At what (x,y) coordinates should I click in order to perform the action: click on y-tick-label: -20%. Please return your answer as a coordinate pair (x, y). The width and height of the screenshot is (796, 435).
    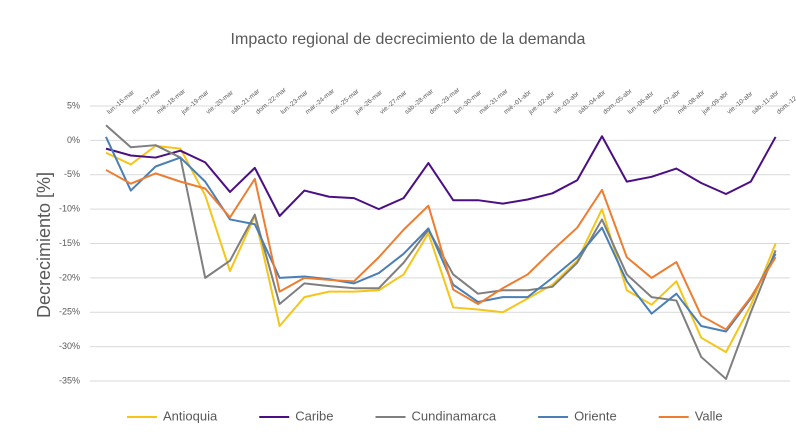
    Looking at the image, I should click on (69, 277).